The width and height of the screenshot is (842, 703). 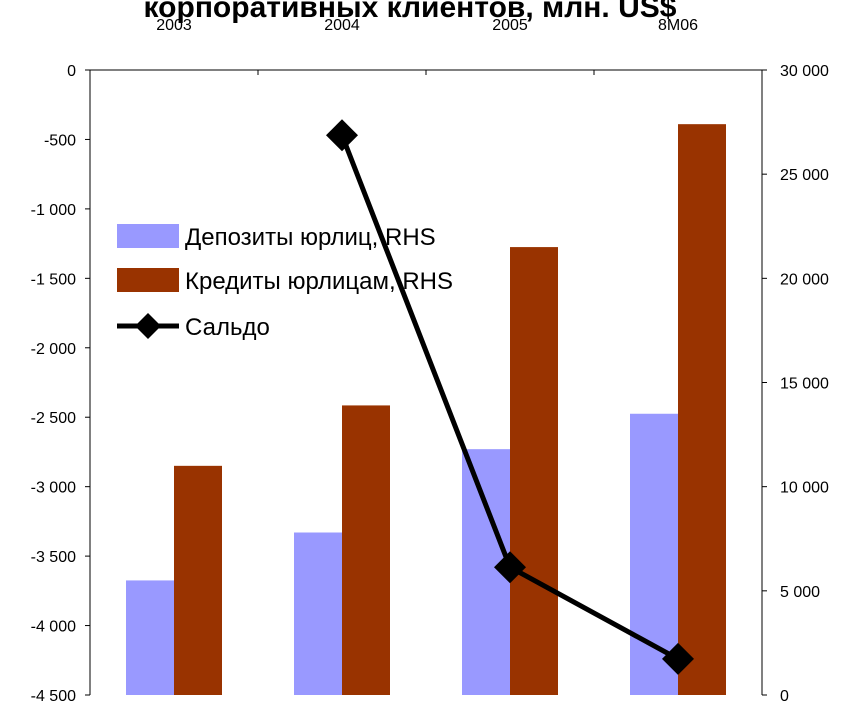 What do you see at coordinates (678, 25) in the screenshot?
I see `x-tick-label: 8M06` at bounding box center [678, 25].